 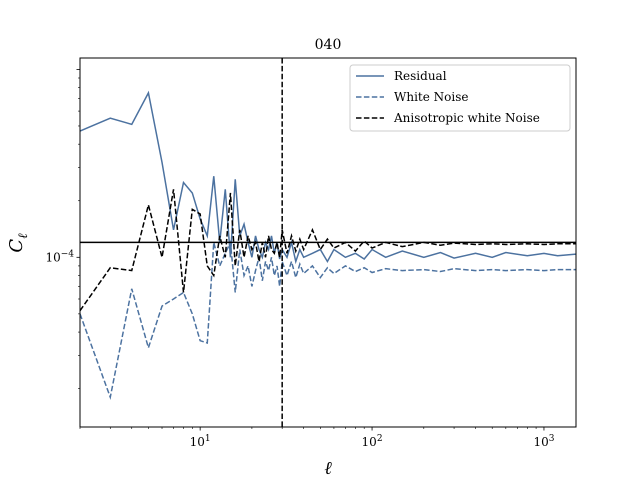 What do you see at coordinates (328, 468) in the screenshot?
I see `x-axis-label: ℓ` at bounding box center [328, 468].